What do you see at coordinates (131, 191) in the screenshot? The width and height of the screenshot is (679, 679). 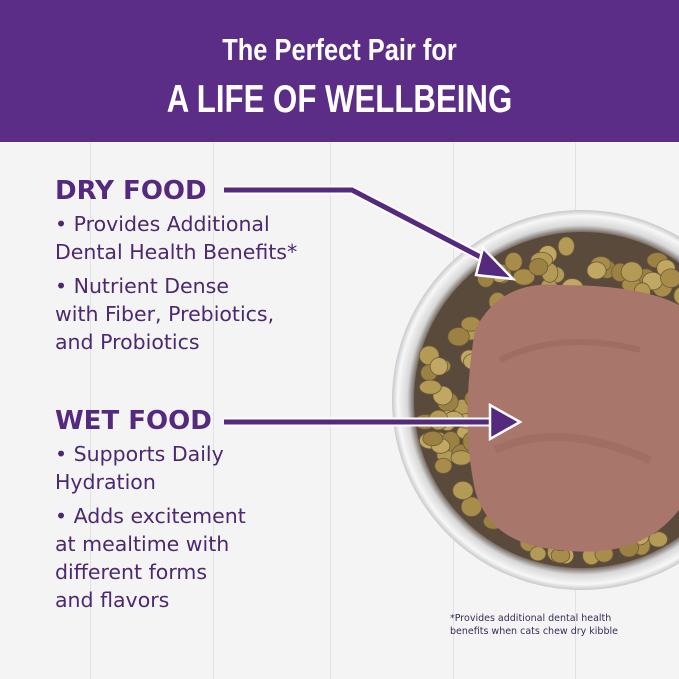 I see `dry-food-heading: DRY FOOD` at bounding box center [131, 191].